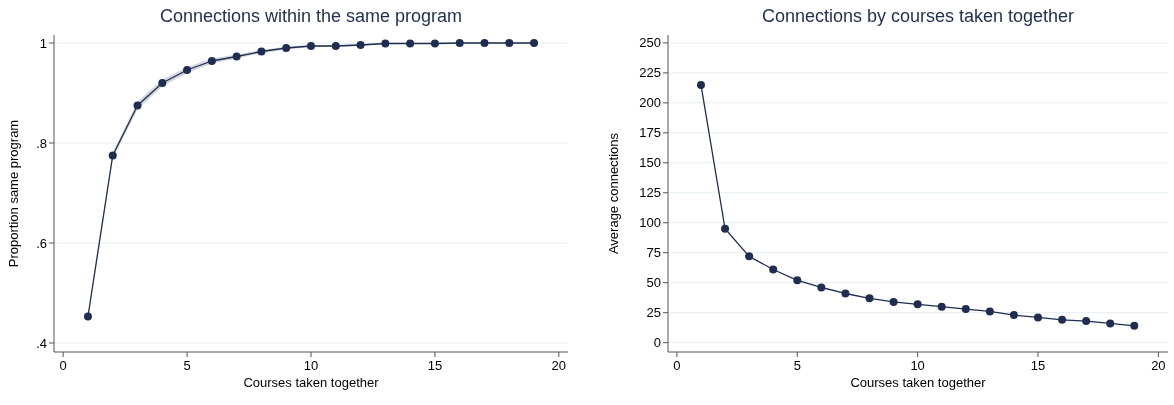 The height and width of the screenshot is (405, 1174). I want to click on y-tick-label: 0, so click(657, 343).